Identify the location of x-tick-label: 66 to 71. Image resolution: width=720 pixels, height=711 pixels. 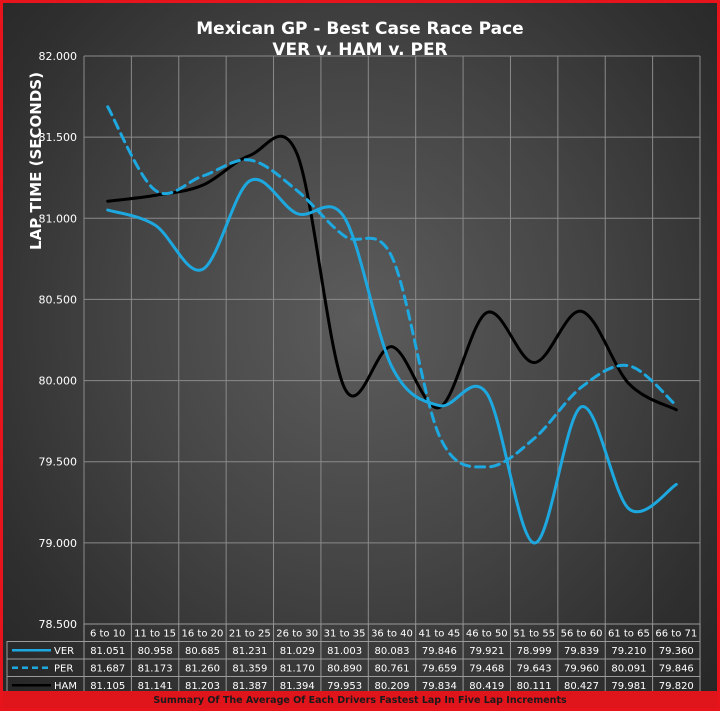
(676, 634).